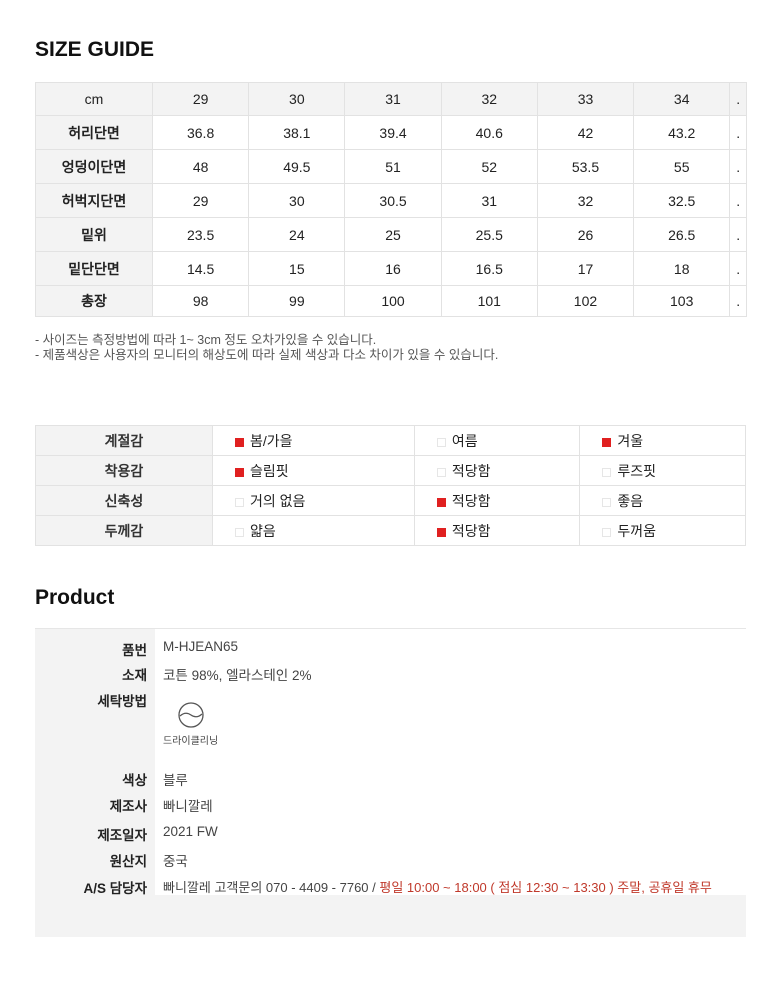 This screenshot has width=780, height=1001. Describe the element at coordinates (682, 200) in the screenshot. I see `cell: 32.5` at that location.